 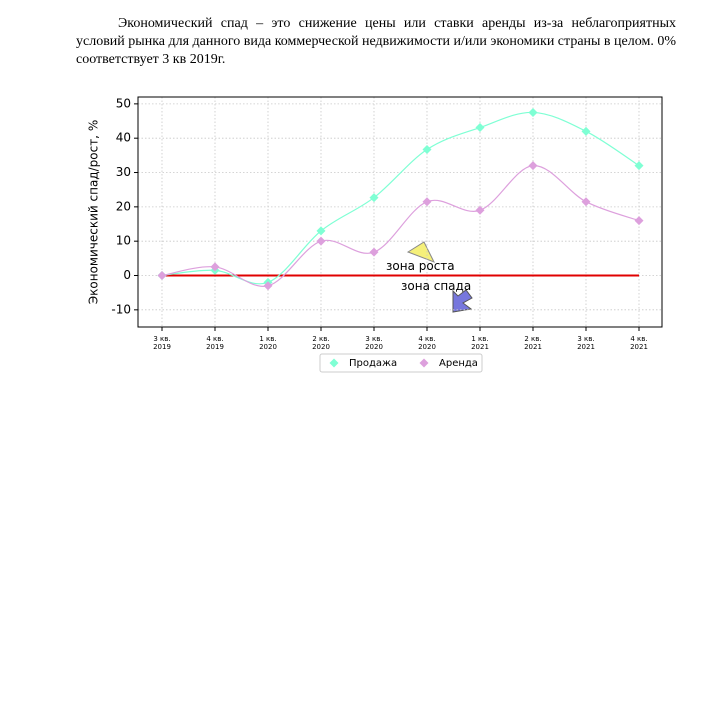 I want to click on legend-box, so click(x=401, y=363).